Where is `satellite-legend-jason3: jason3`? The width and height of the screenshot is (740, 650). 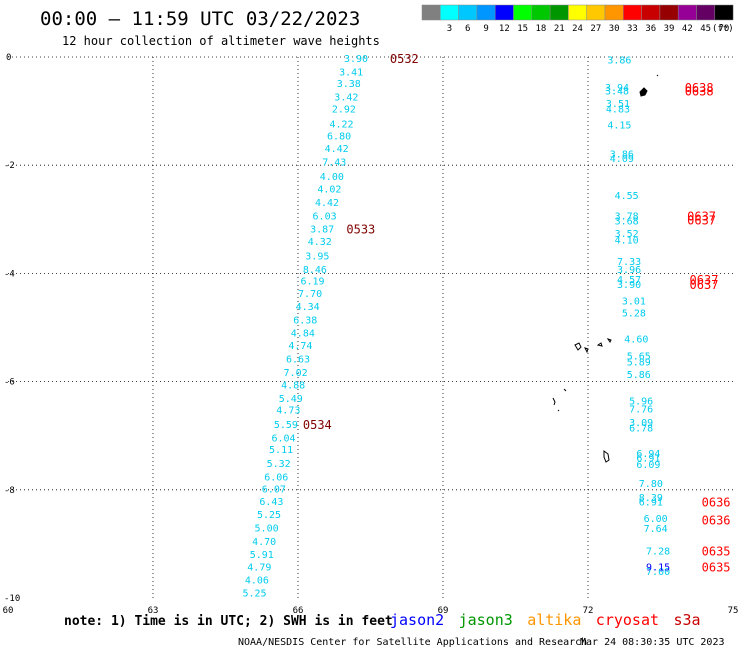
satellite-legend-jason3: jason3 is located at coordinates (486, 620).